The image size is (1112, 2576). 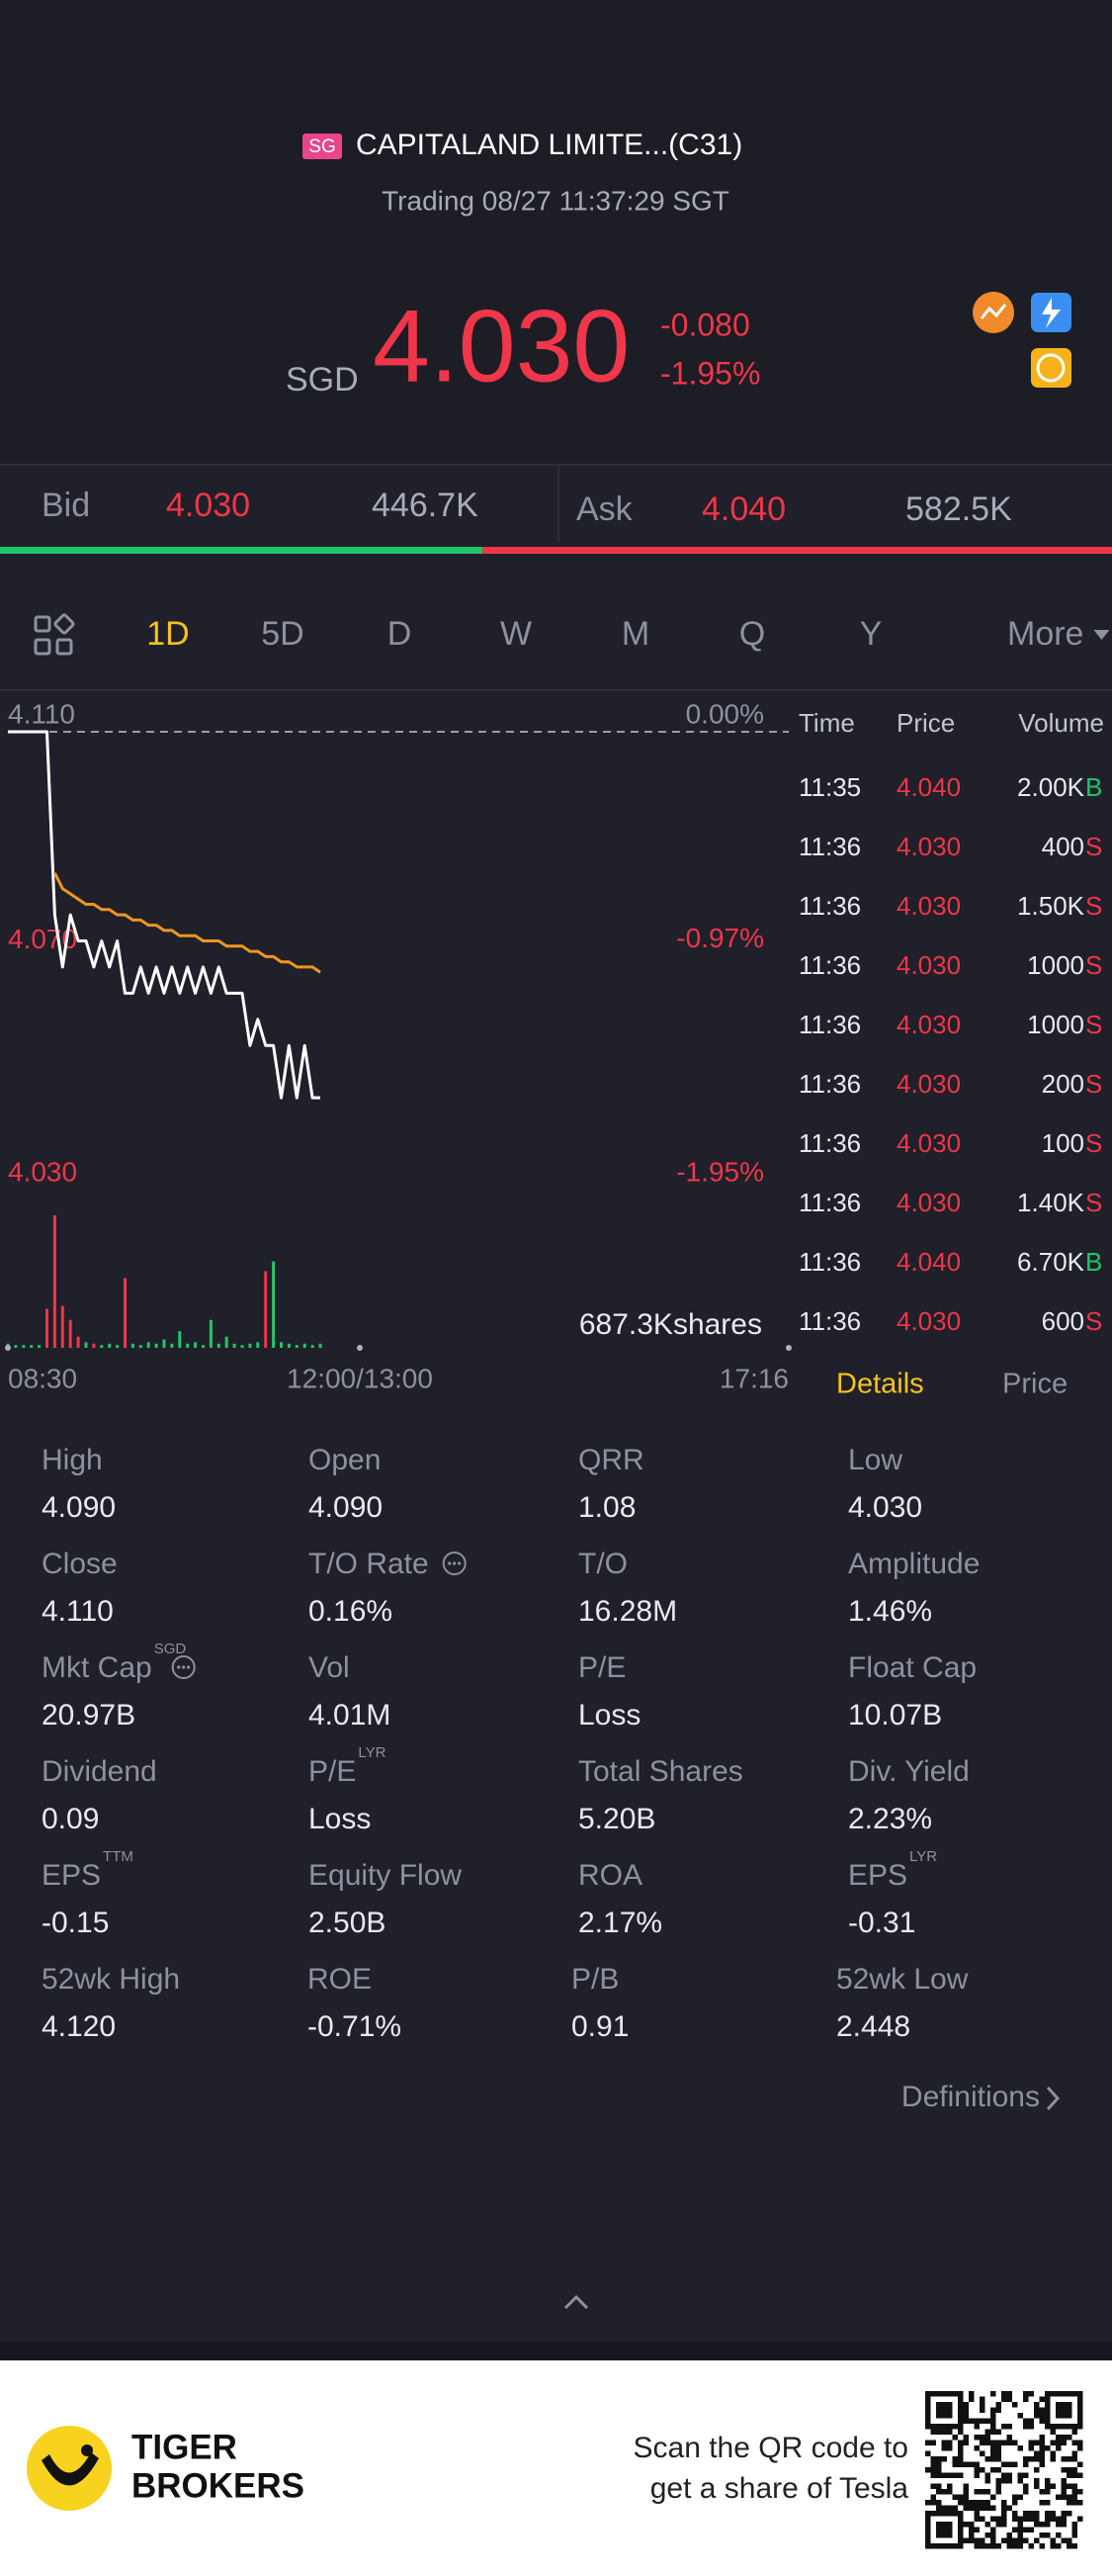 I want to click on brand-name: TIGER, so click(x=184, y=2447).